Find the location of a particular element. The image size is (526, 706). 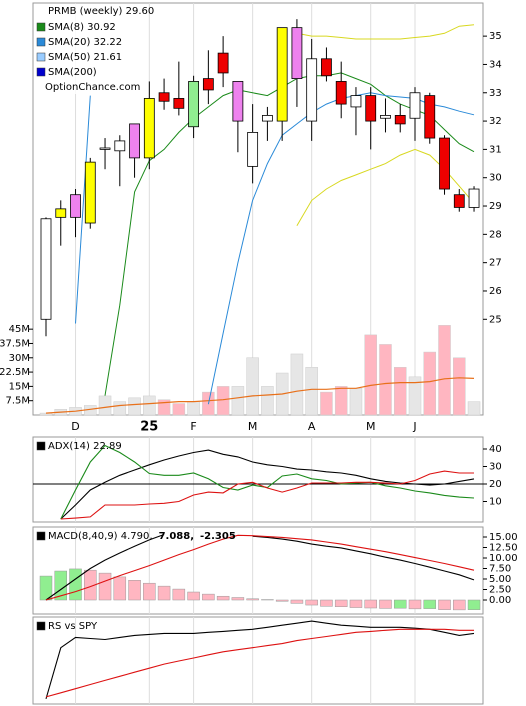

y-tick-label: 25 is located at coordinates (495, 319).